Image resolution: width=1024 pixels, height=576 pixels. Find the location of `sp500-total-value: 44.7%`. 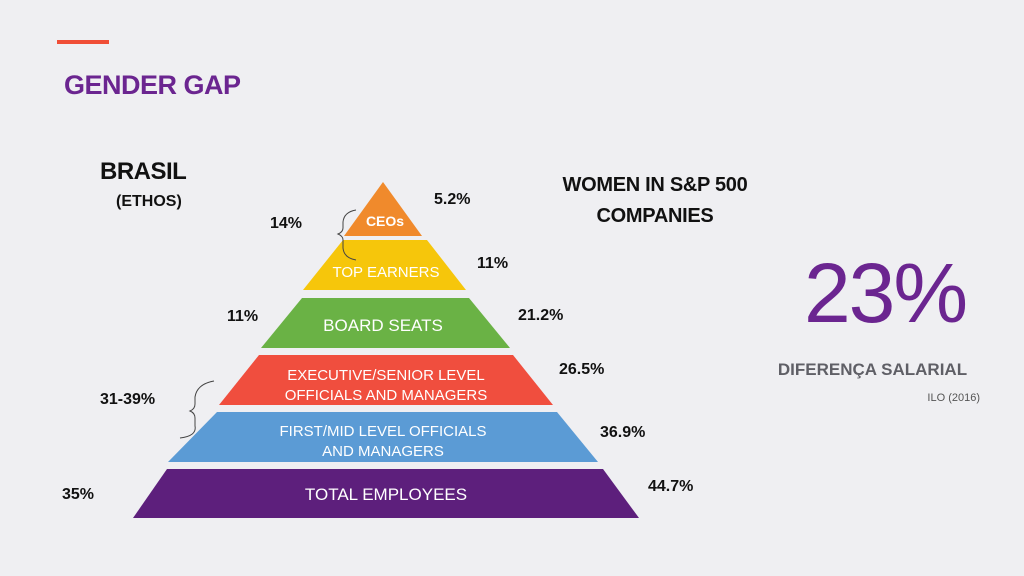

sp500-total-value: 44.7% is located at coordinates (671, 486).